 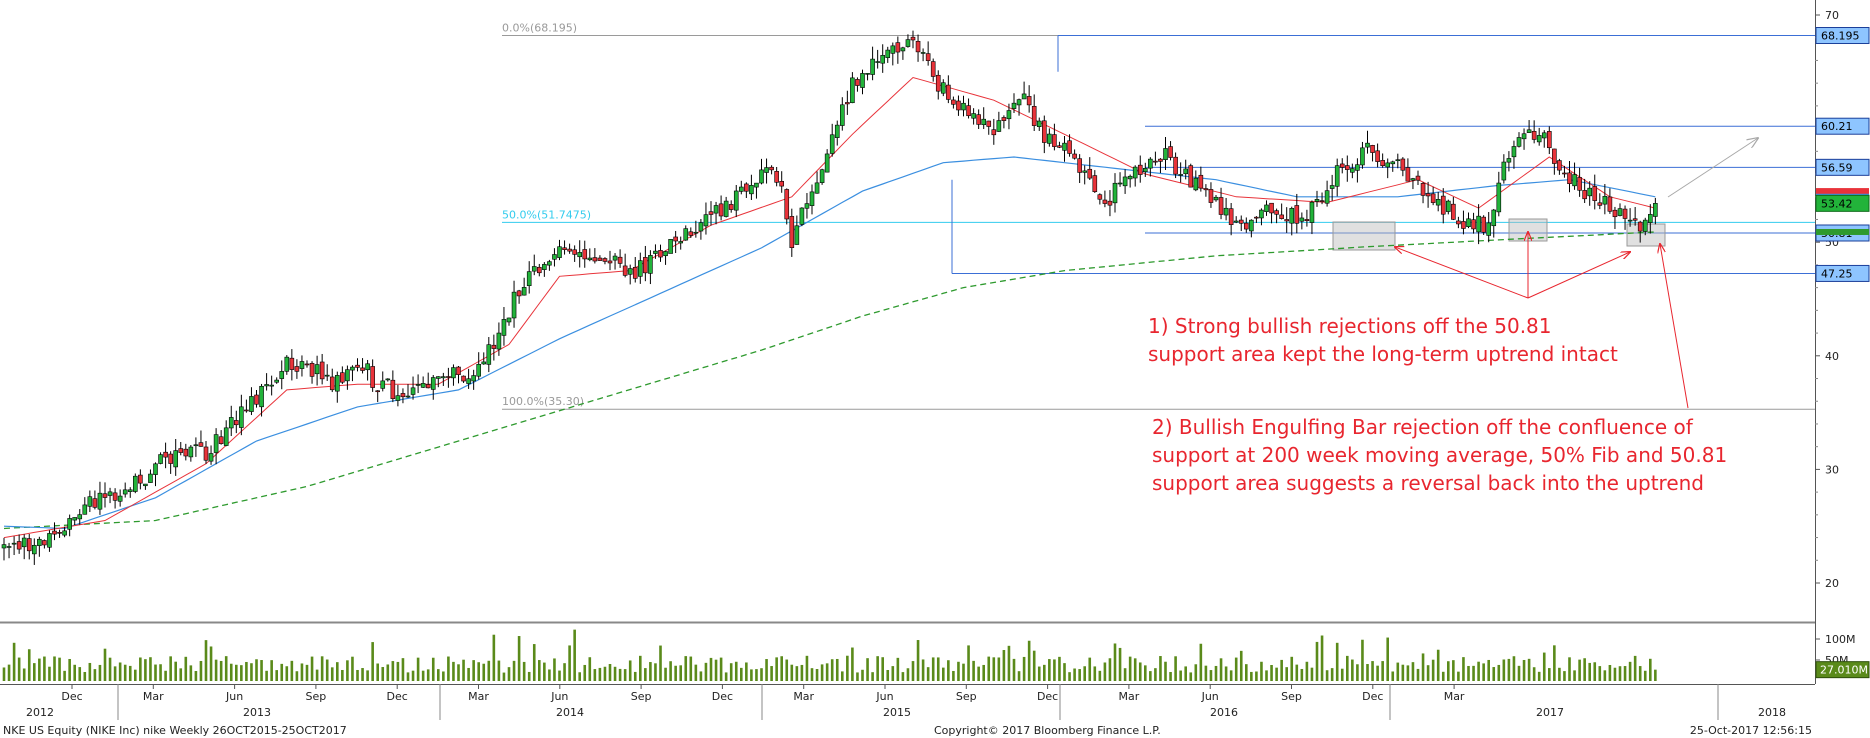 What do you see at coordinates (897, 712) in the screenshot?
I see `year-label: 2015` at bounding box center [897, 712].